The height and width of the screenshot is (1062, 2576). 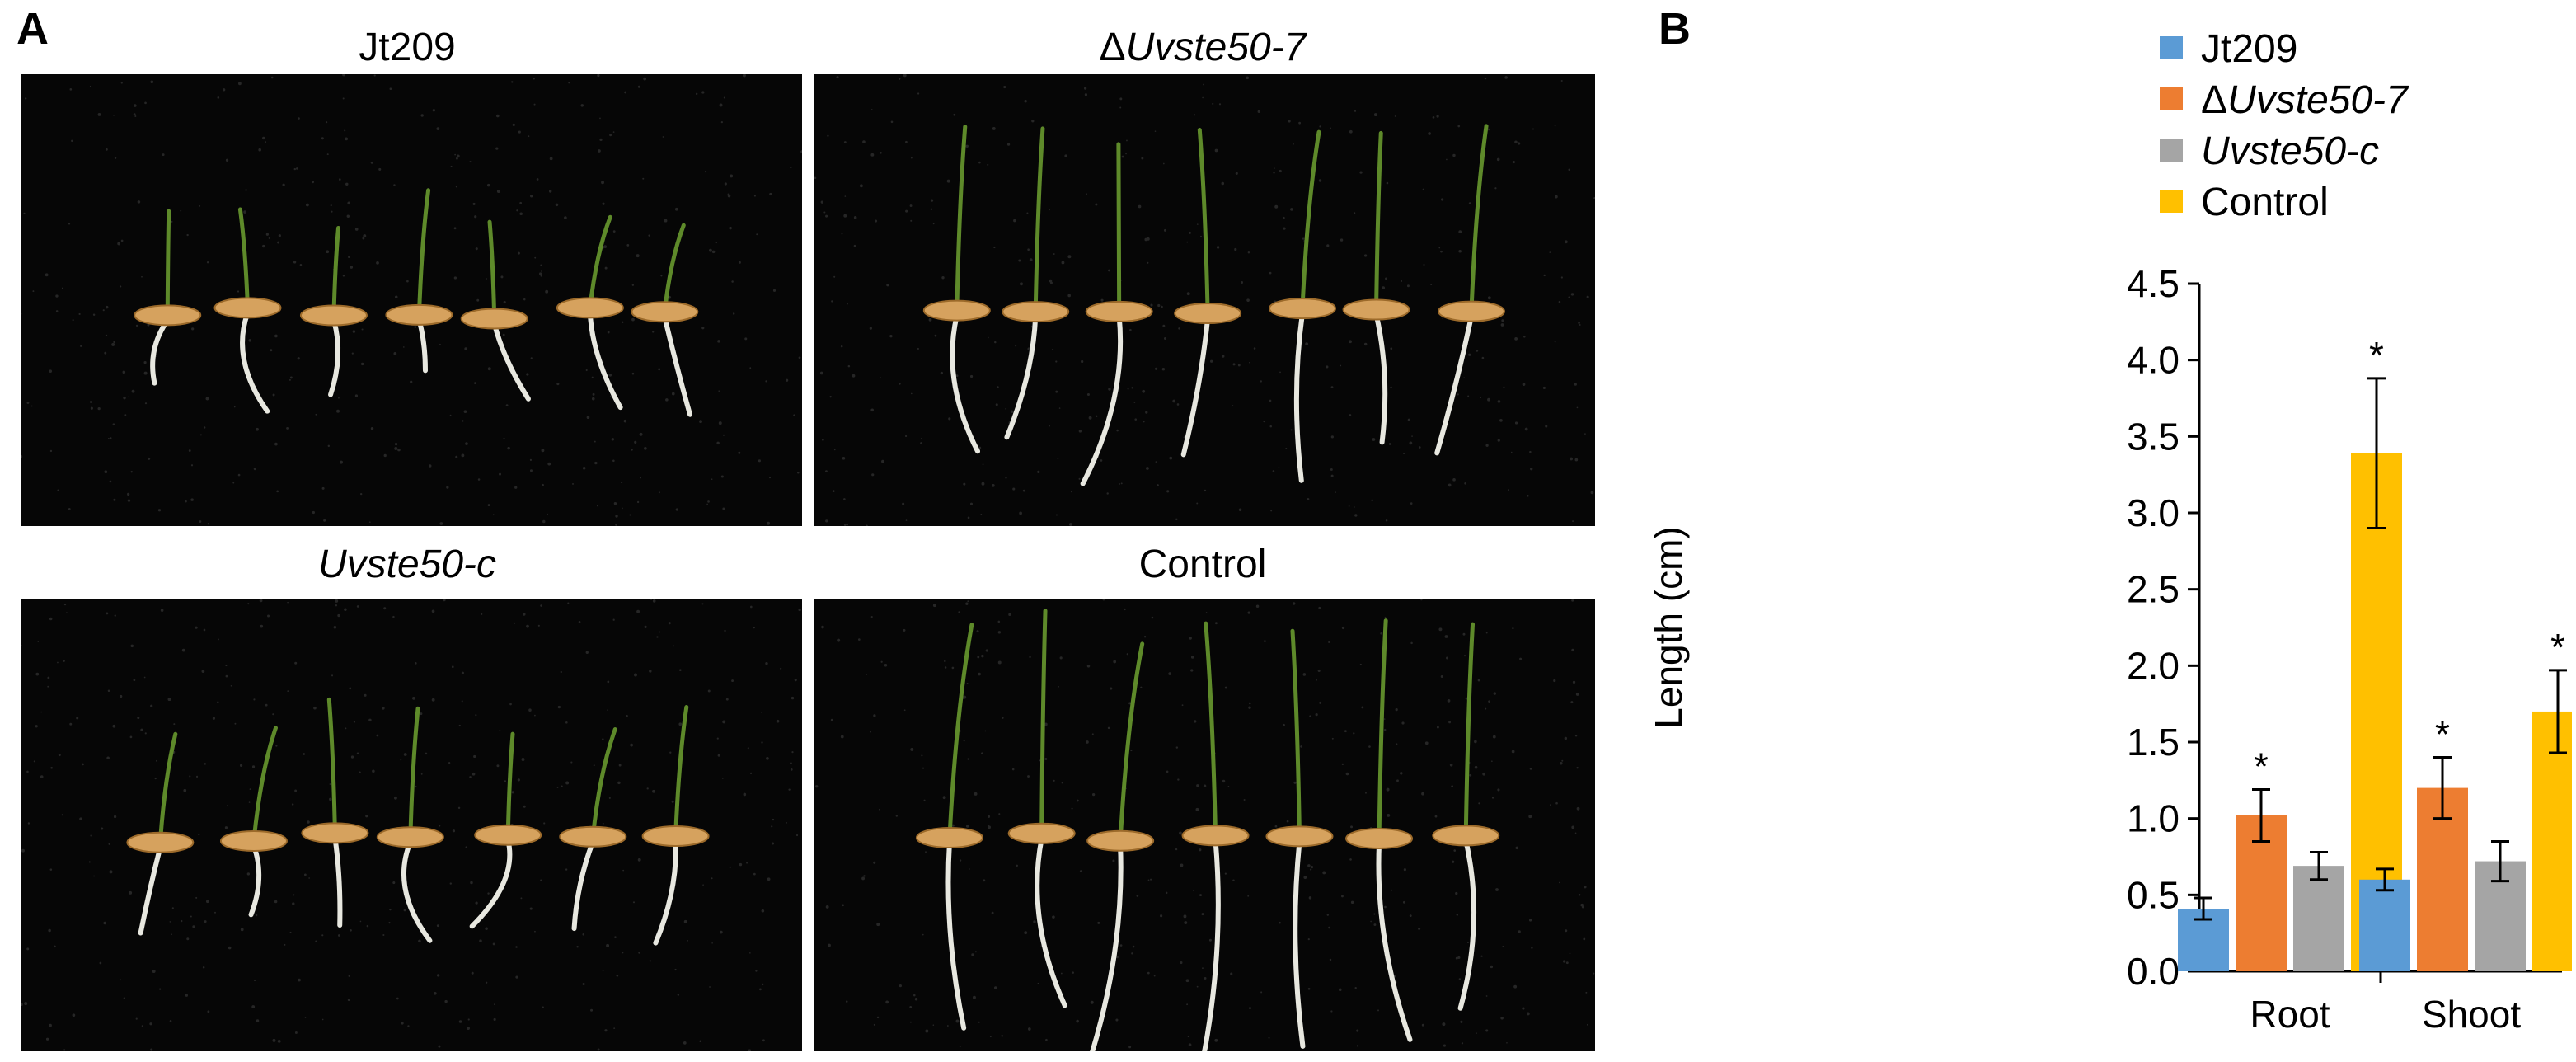 What do you see at coordinates (2153, 895) in the screenshot?
I see `y-tick-label: 0.5` at bounding box center [2153, 895].